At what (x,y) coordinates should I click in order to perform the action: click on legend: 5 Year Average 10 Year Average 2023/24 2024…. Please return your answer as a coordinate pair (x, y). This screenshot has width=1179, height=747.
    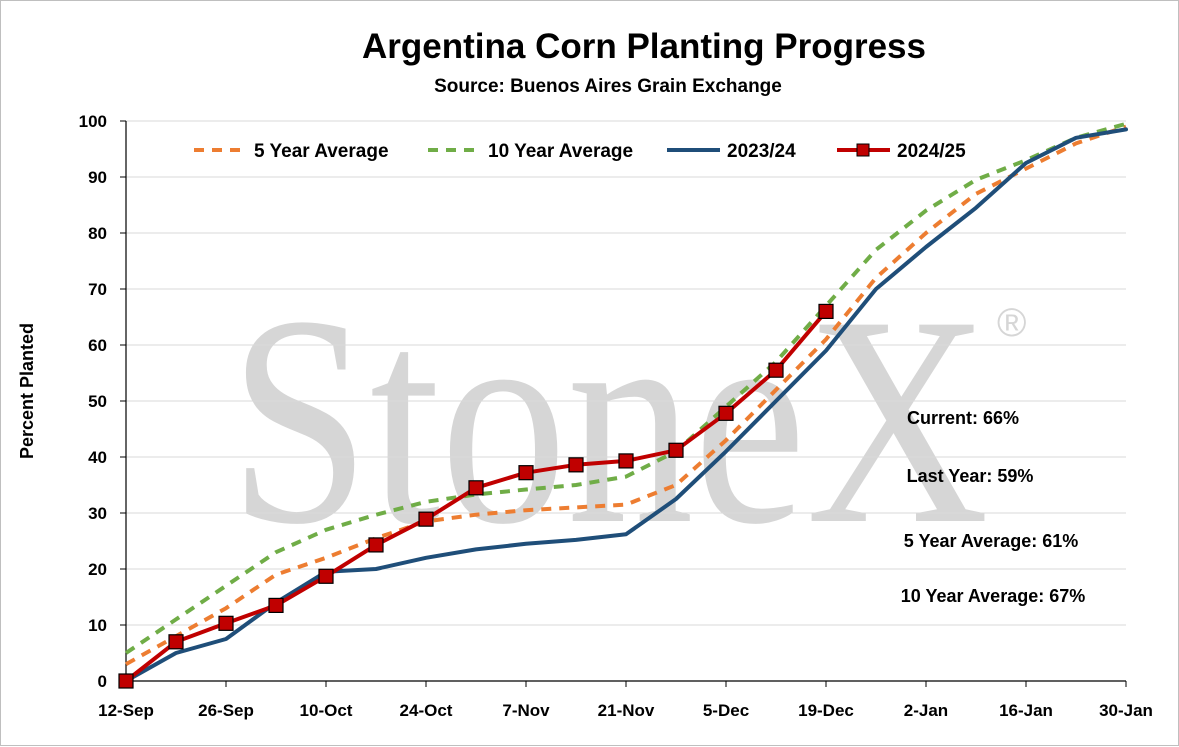
    Looking at the image, I should click on (580, 151).